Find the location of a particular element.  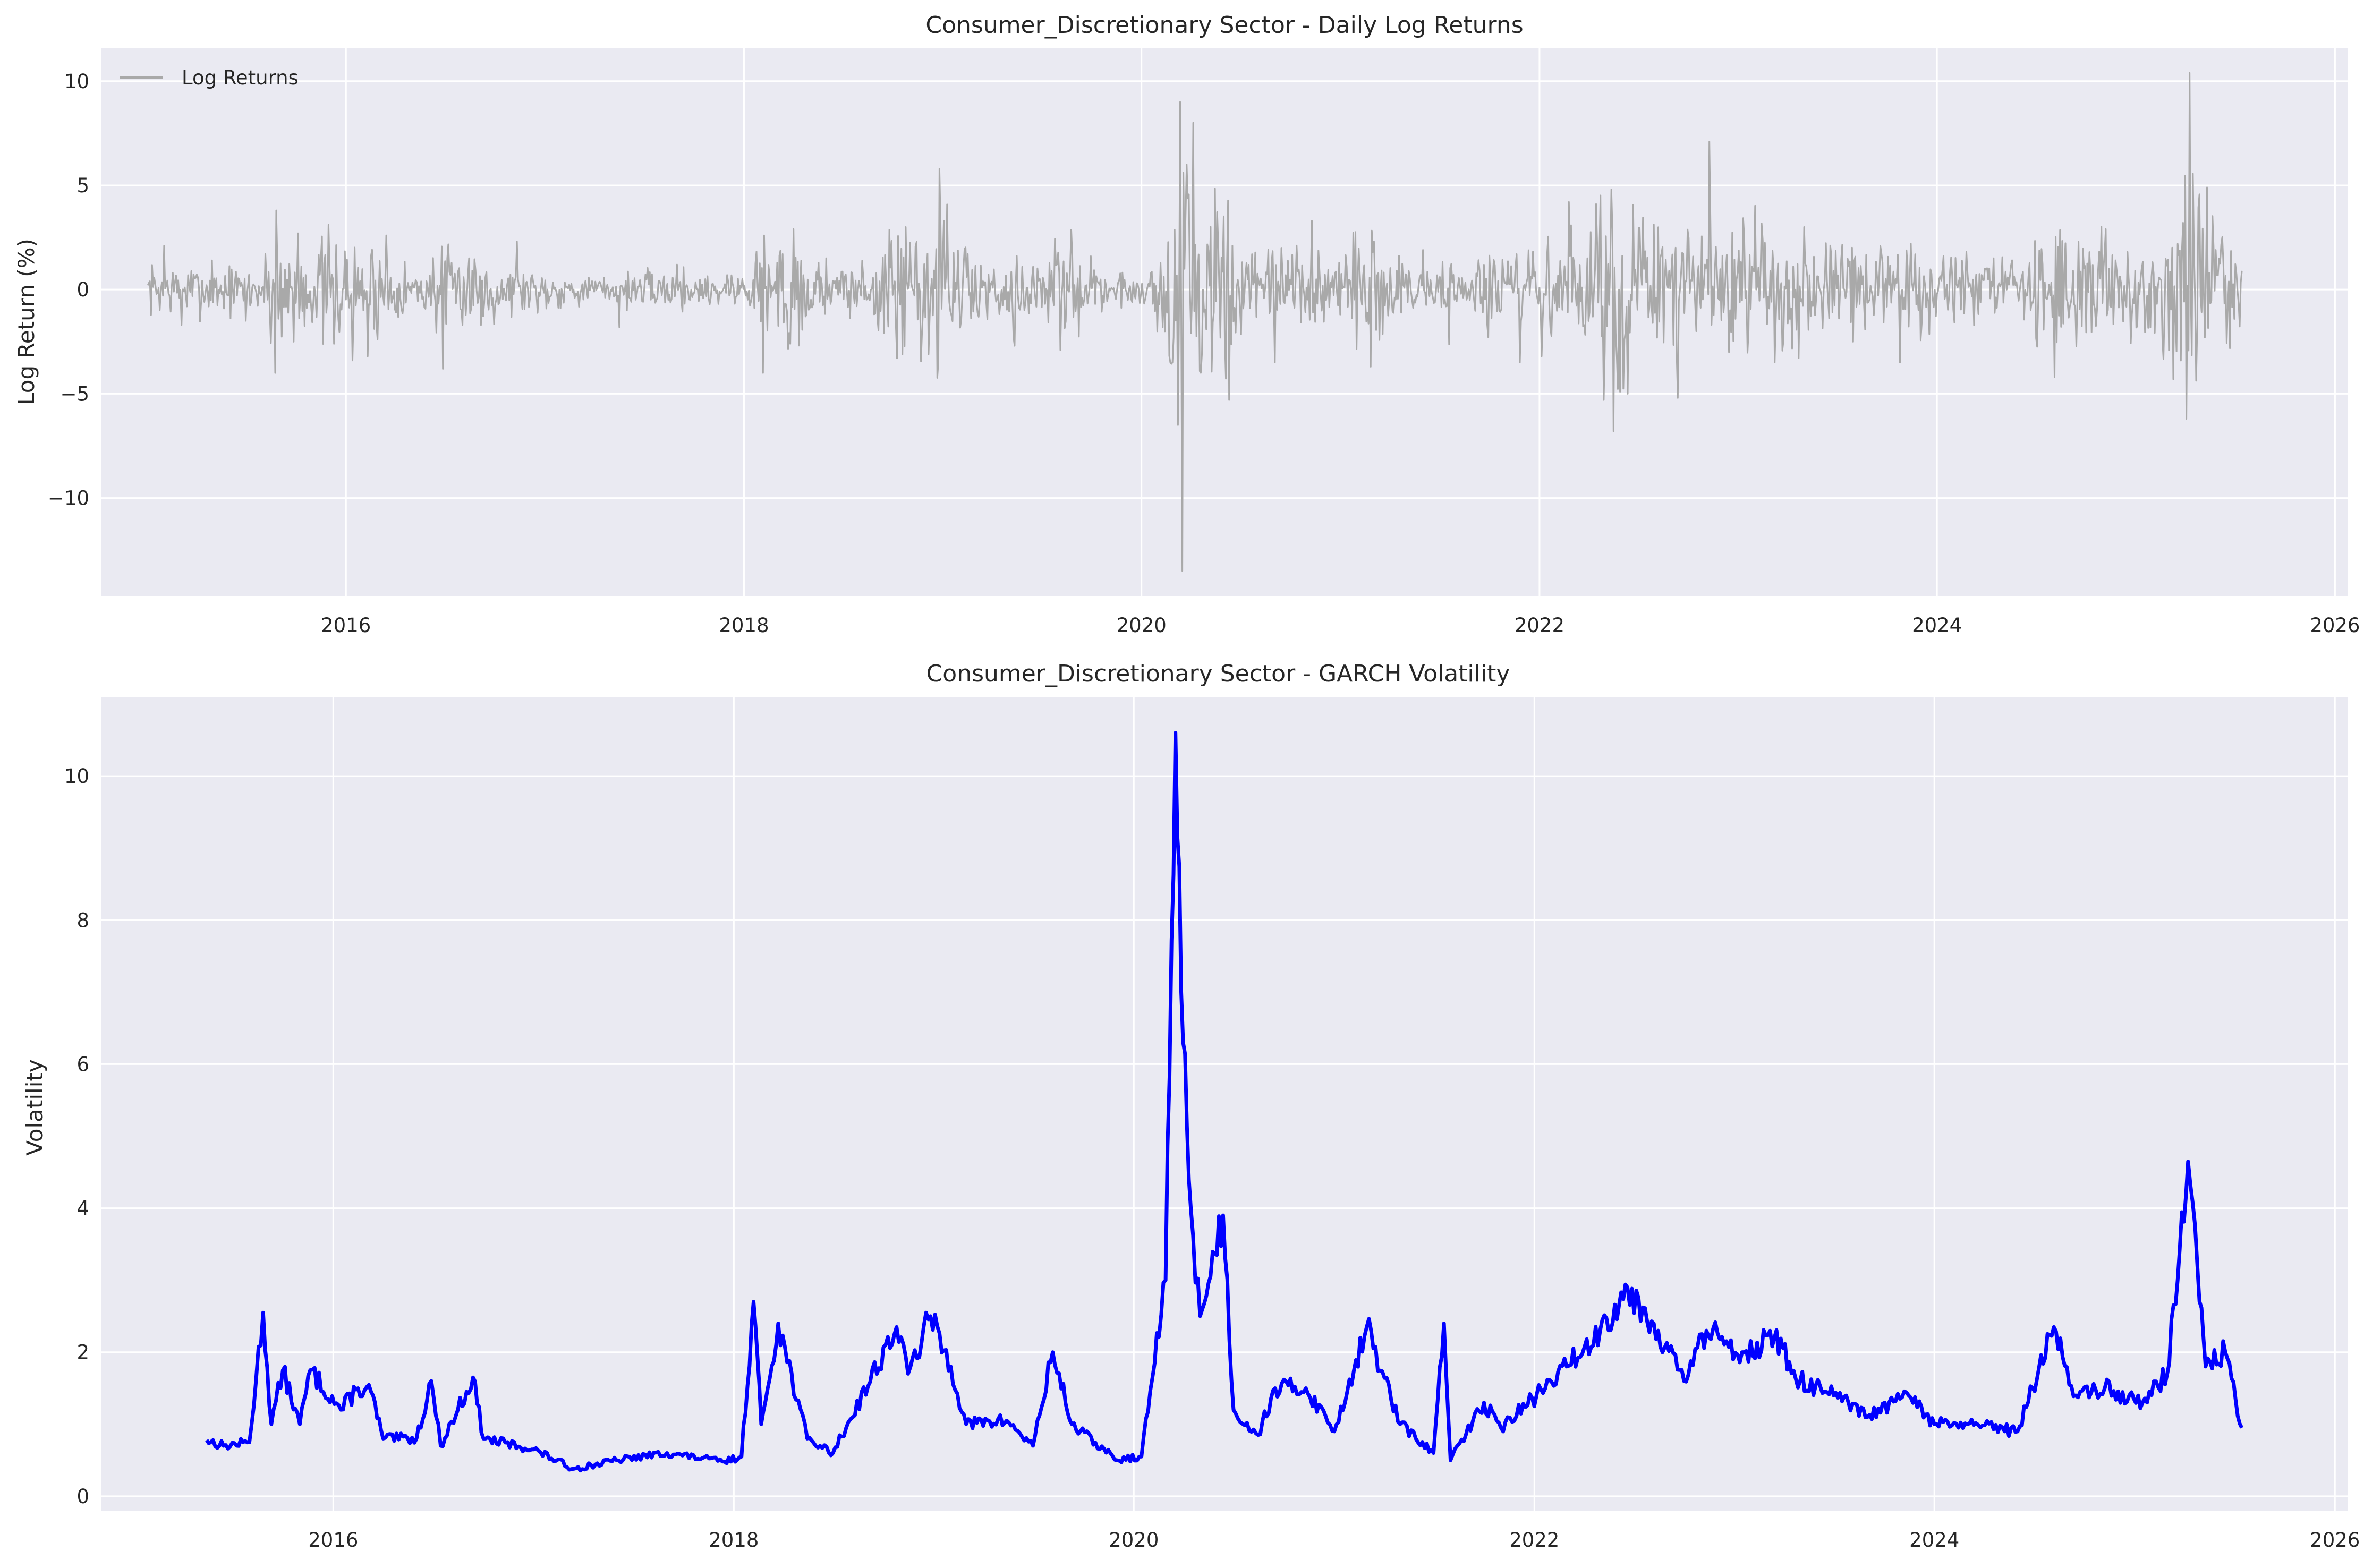

returns-x-tick-labels: 2016 2018 2020 2022 2024 2026 is located at coordinates (1341, 625).